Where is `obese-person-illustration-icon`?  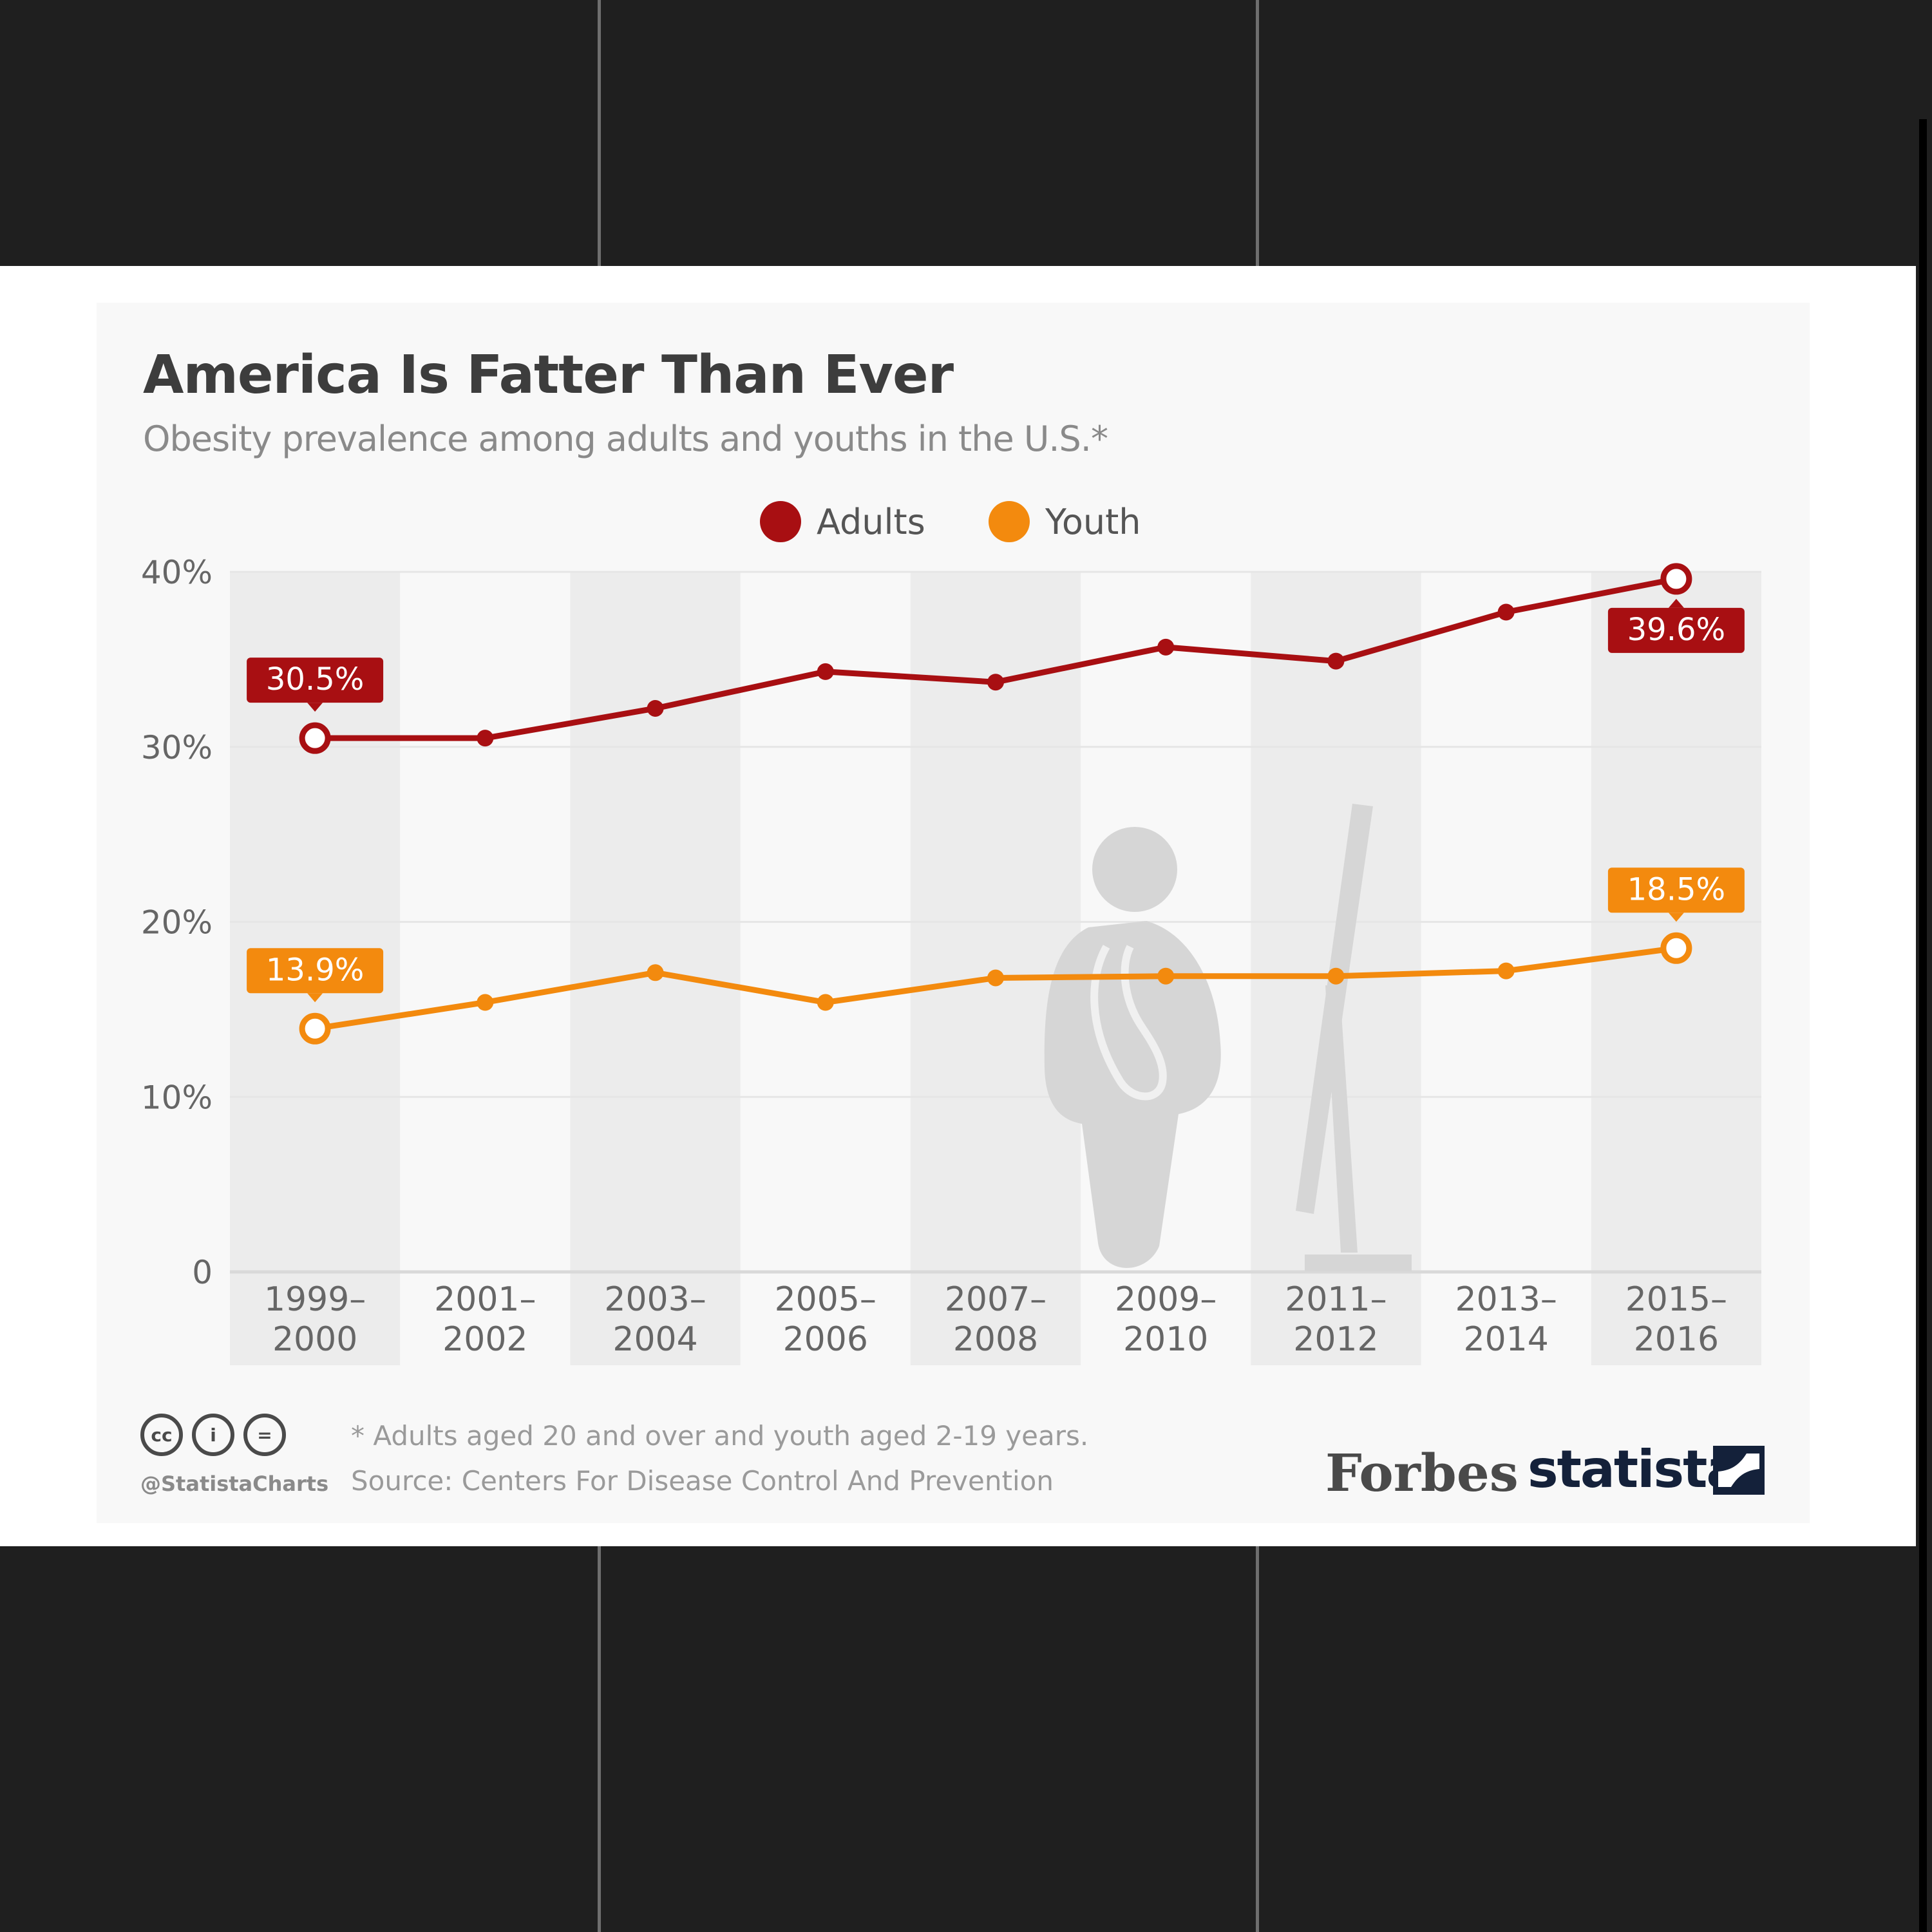 obese-person-illustration-icon is located at coordinates (1132, 1047).